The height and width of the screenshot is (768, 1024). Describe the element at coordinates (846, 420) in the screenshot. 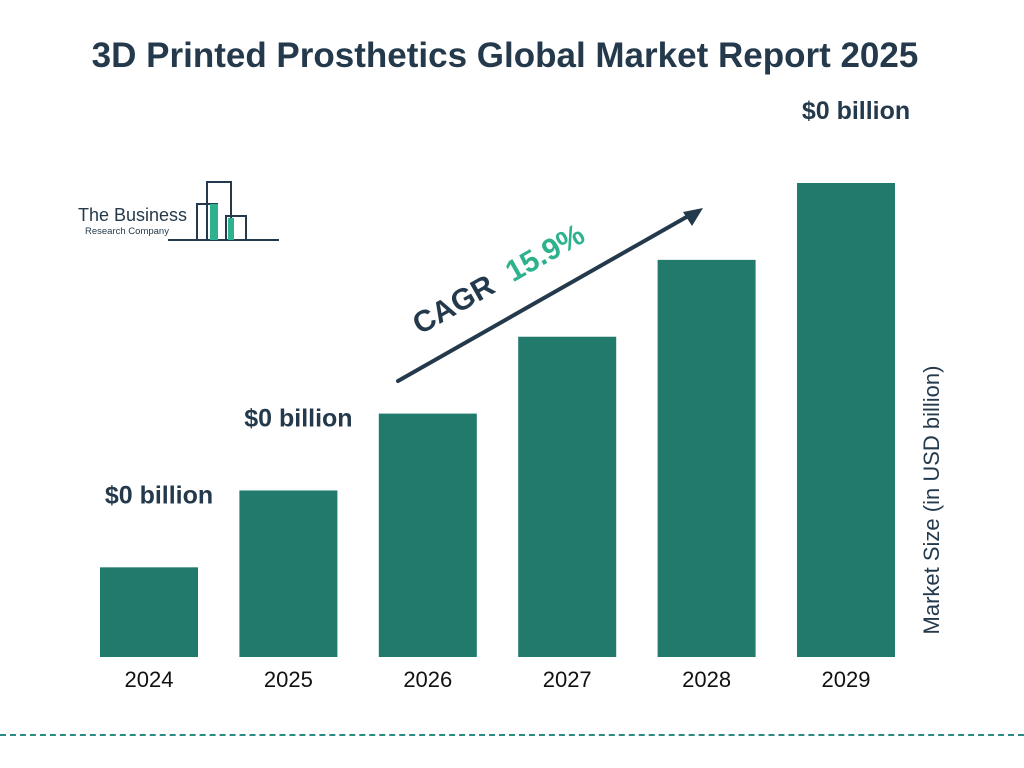

I see `bar-2029` at that location.